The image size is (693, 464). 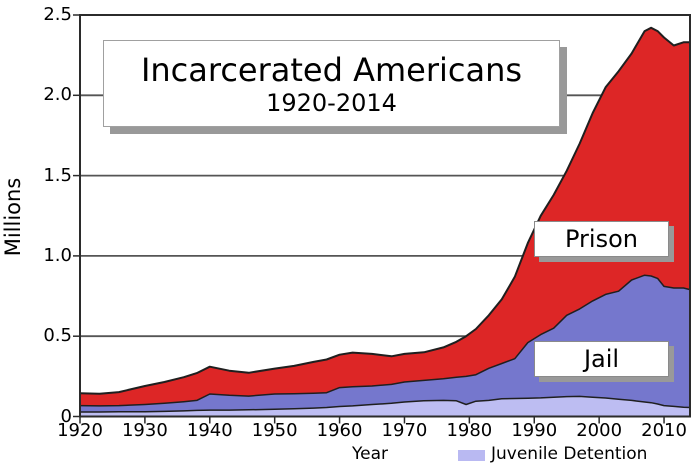 I want to click on jail-area-label-text: Jail, so click(x=601, y=359).